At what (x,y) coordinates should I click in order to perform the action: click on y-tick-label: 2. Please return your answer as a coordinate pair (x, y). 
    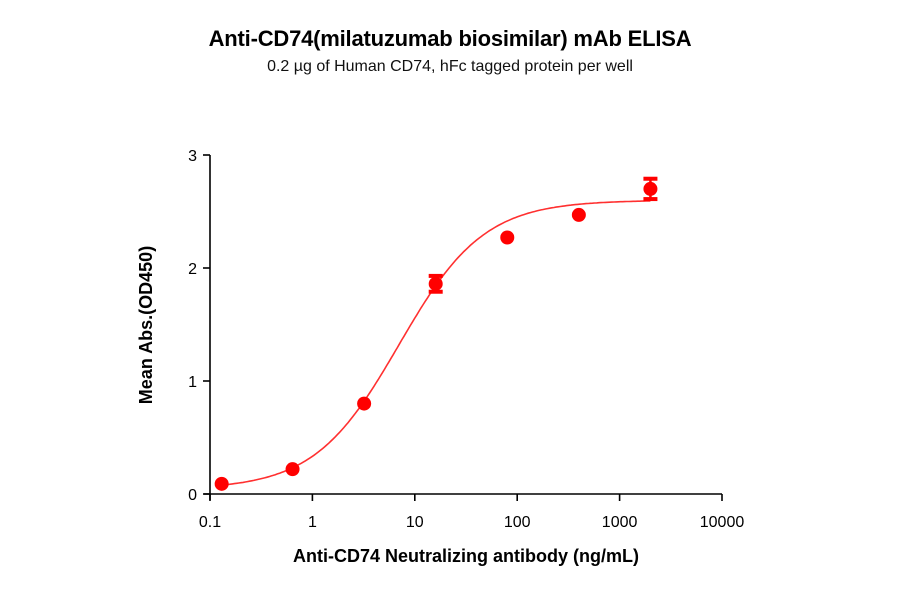
    Looking at the image, I should click on (192, 269).